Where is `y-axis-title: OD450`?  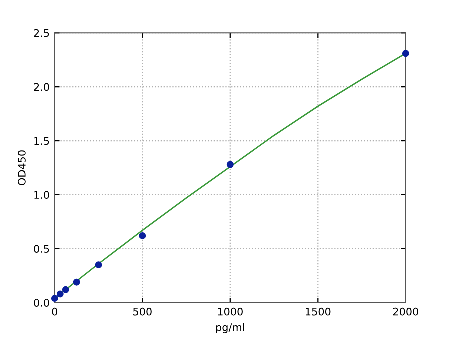 y-axis-title: OD450 is located at coordinates (22, 168).